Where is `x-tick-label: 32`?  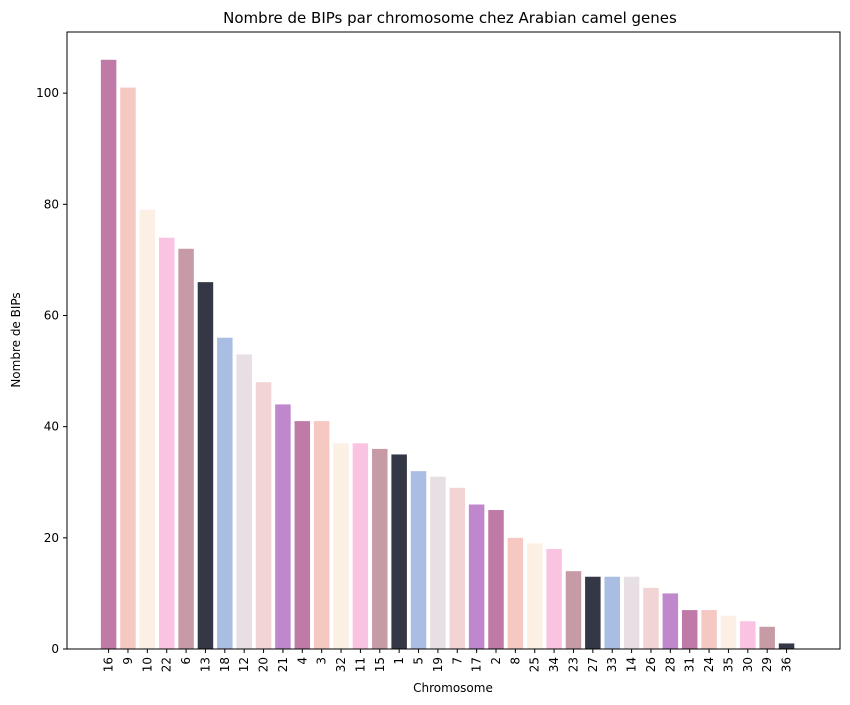
x-tick-label: 32 is located at coordinates (341, 664).